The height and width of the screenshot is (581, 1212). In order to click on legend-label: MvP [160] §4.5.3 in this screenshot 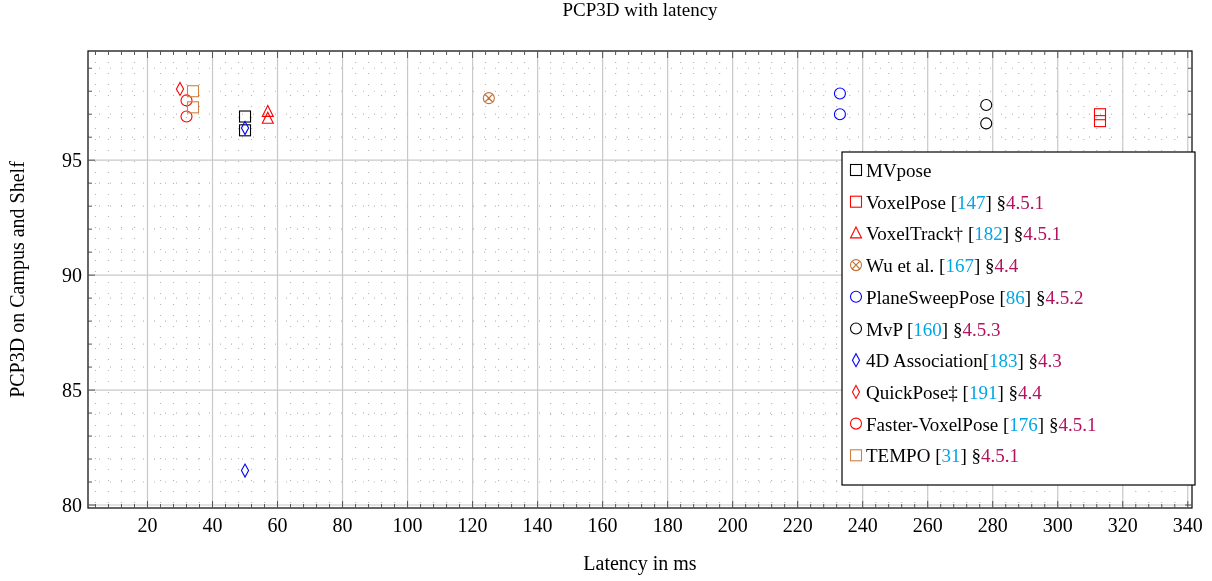, I will do `click(933, 328)`.